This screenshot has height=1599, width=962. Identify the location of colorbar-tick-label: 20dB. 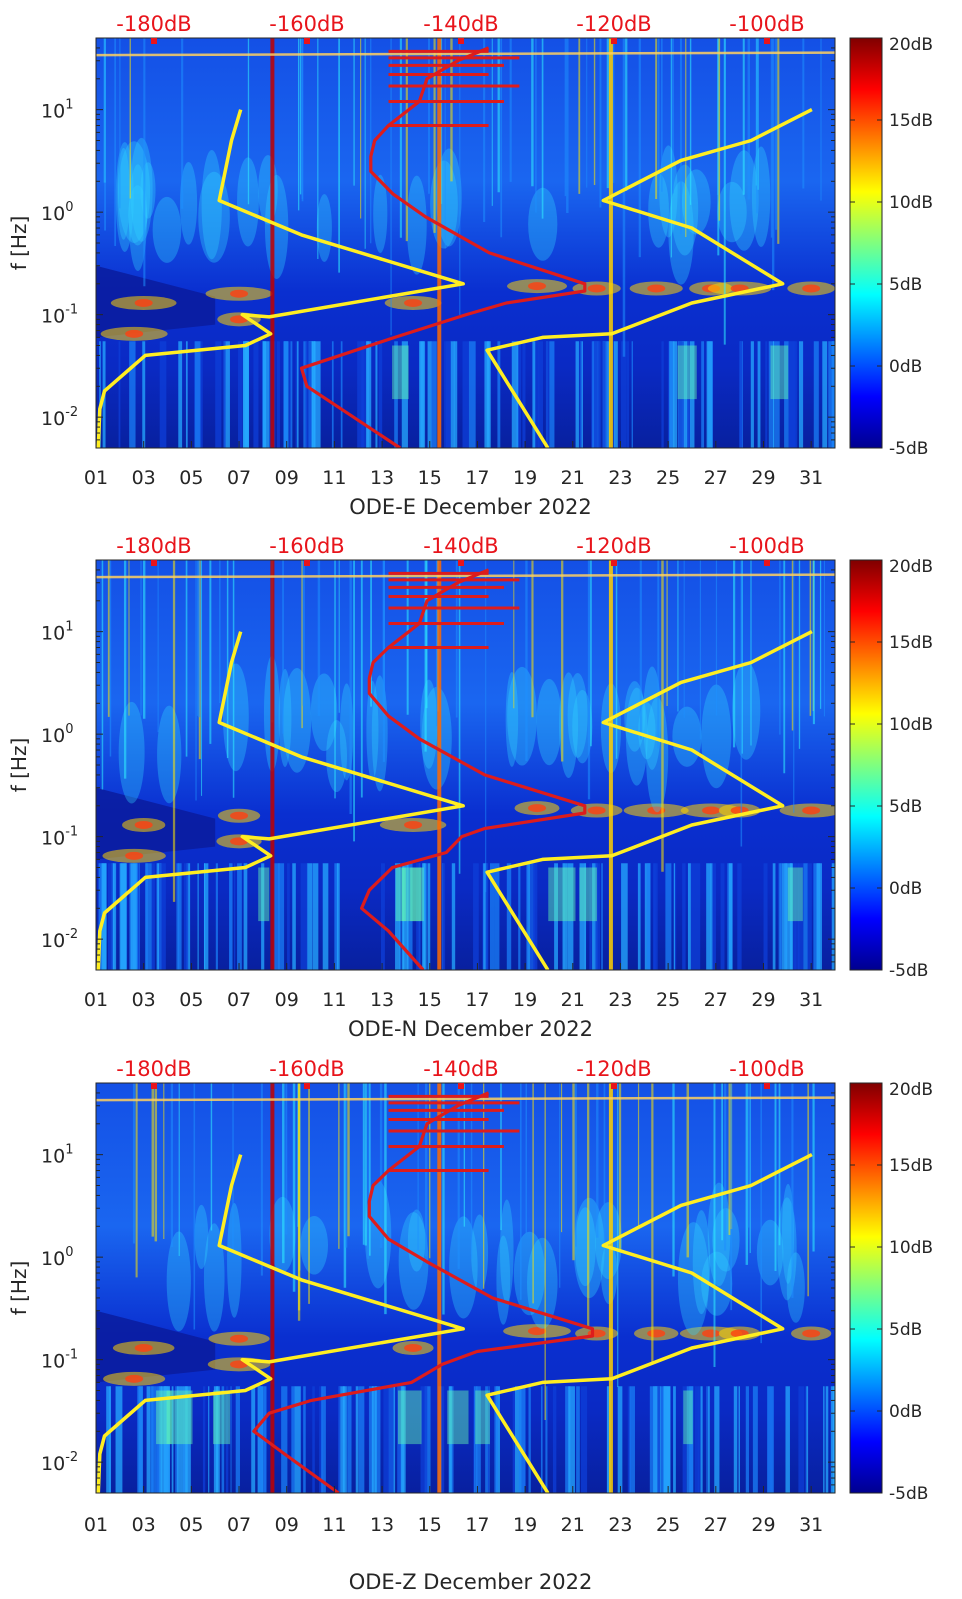
(911, 1090).